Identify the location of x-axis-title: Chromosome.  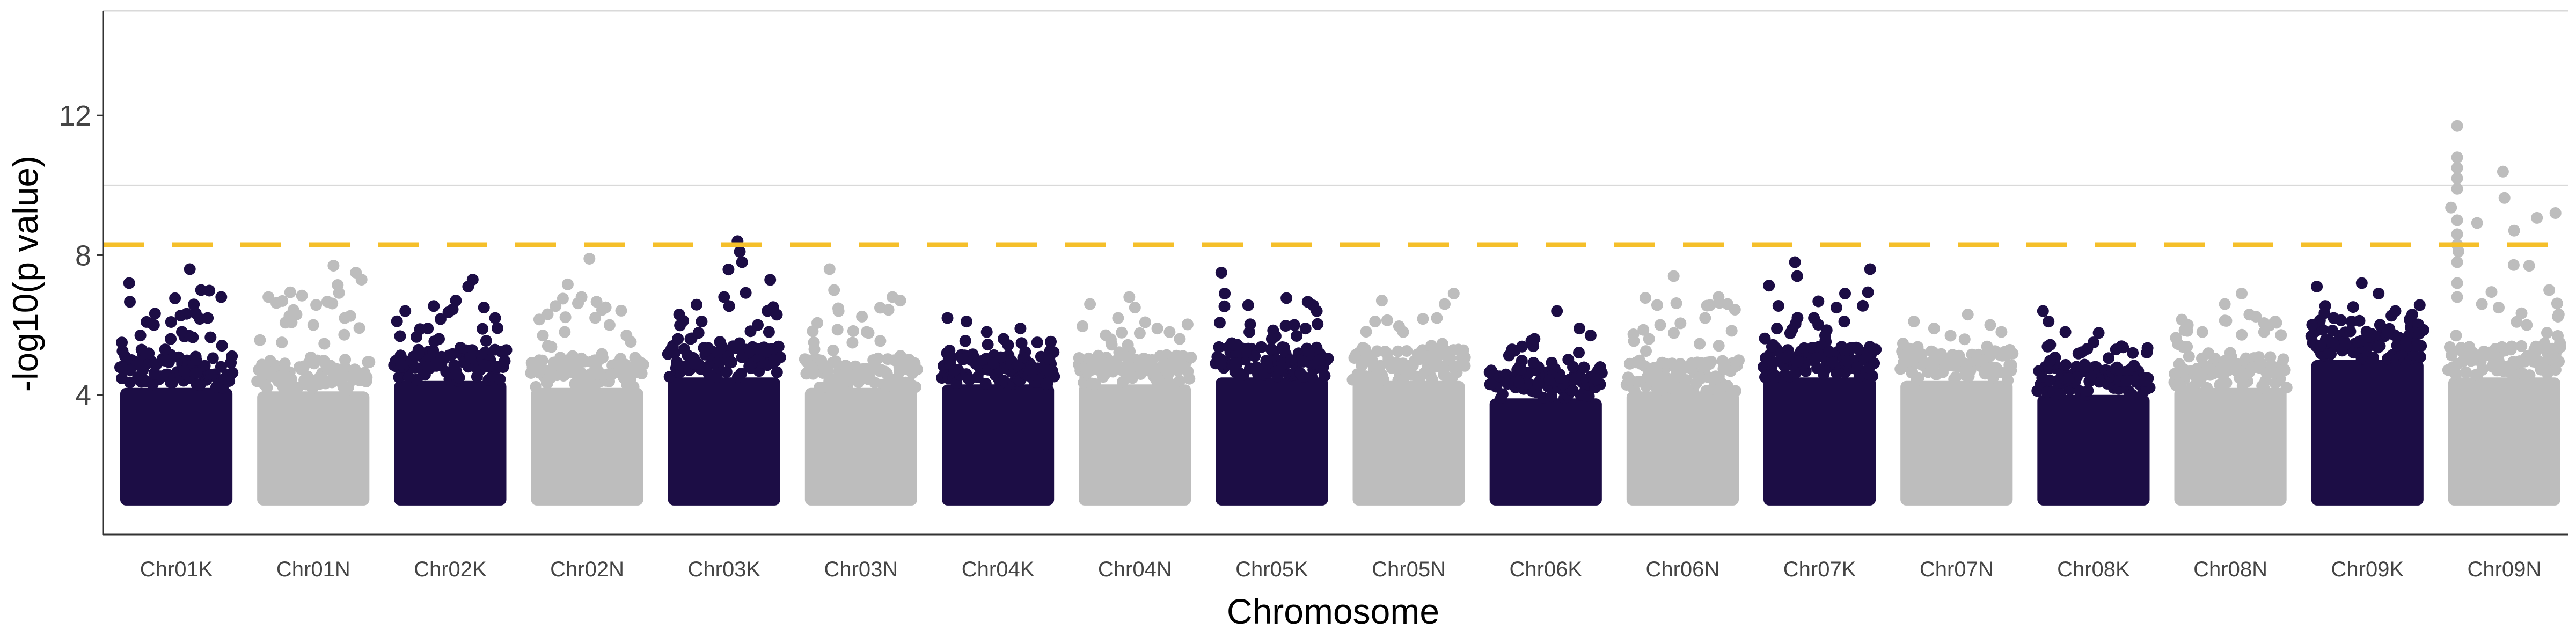
(1333, 611).